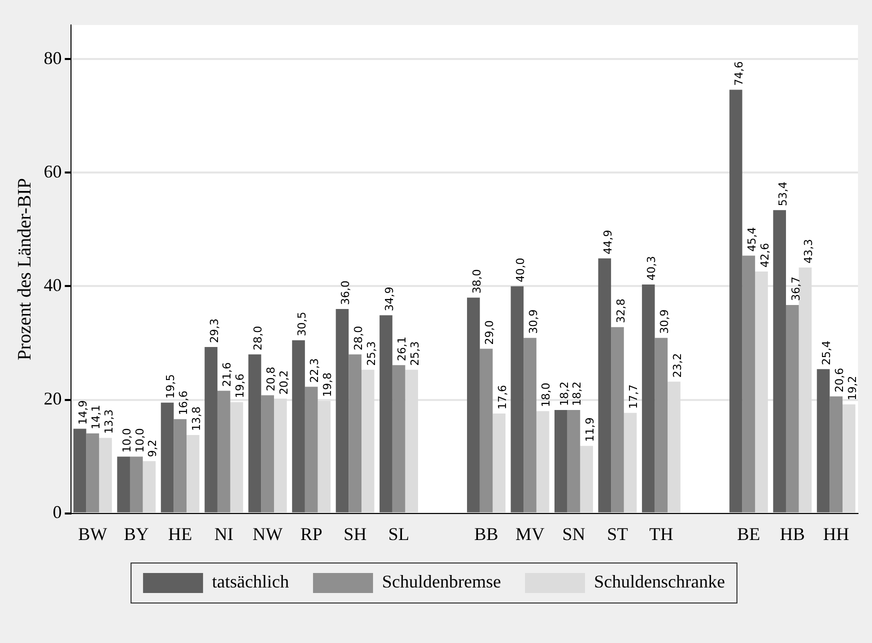  I want to click on x-tick-label: SN, so click(574, 534).